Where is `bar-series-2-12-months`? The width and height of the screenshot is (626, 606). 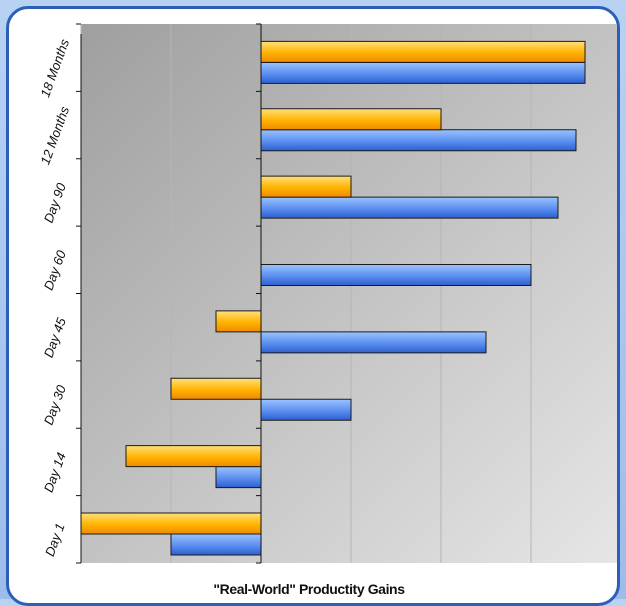
bar-series-2-12-months is located at coordinates (351, 119).